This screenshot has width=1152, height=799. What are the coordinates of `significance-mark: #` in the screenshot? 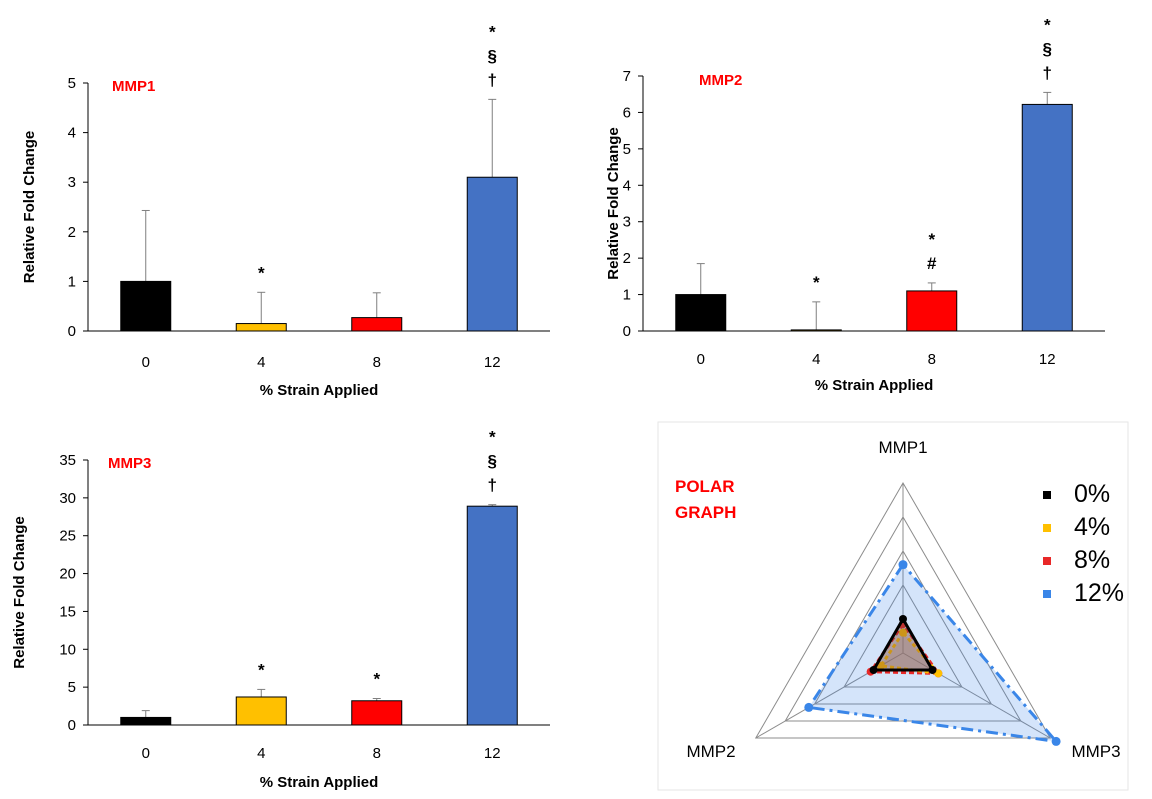 It's located at (932, 263).